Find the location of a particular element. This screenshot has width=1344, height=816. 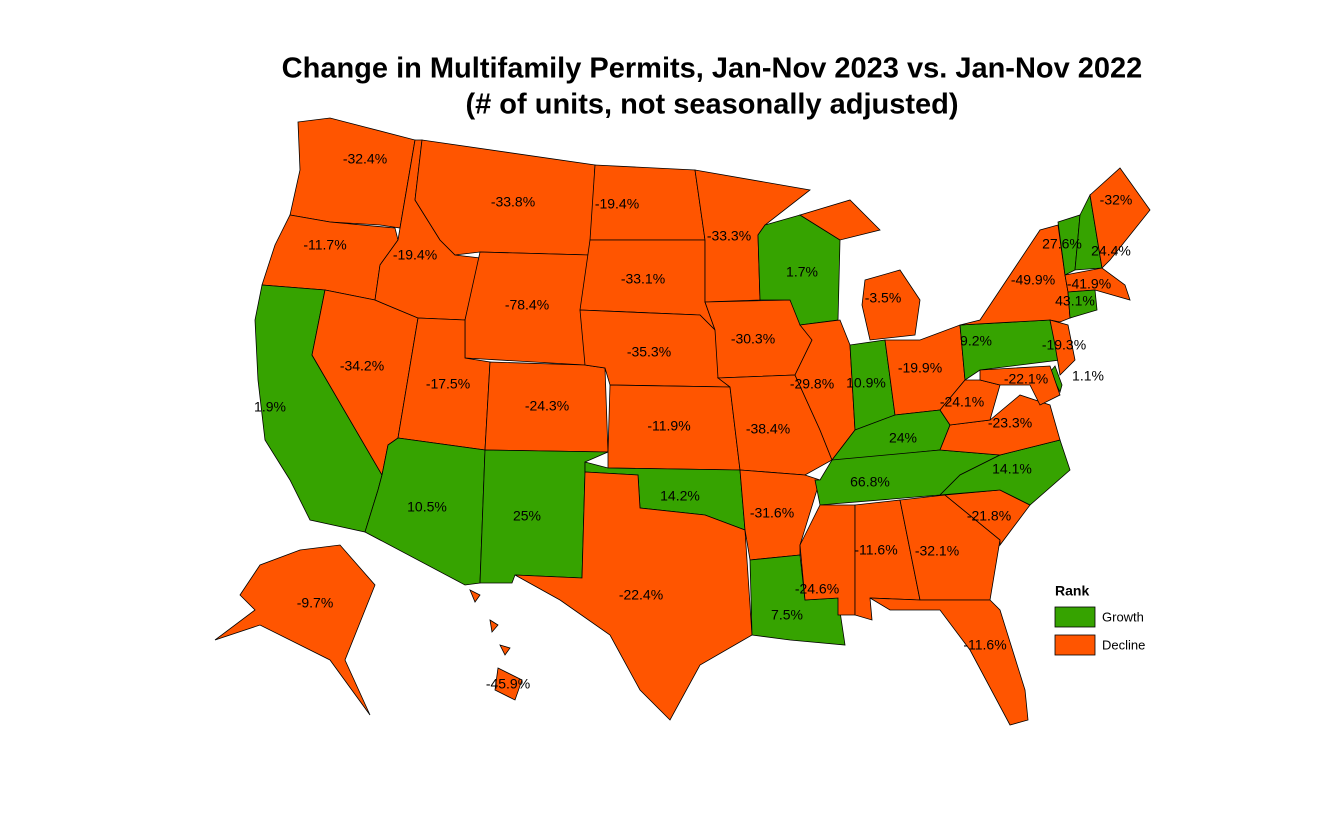

value-label: 14.2% is located at coordinates (680, 496).